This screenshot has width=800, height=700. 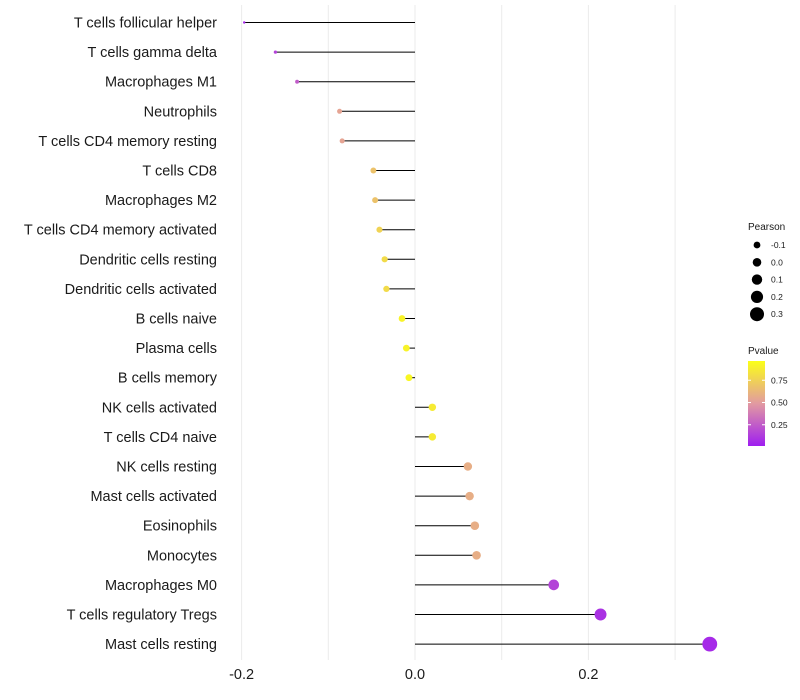 What do you see at coordinates (777, 314) in the screenshot?
I see `size-legend-label: 0.3` at bounding box center [777, 314].